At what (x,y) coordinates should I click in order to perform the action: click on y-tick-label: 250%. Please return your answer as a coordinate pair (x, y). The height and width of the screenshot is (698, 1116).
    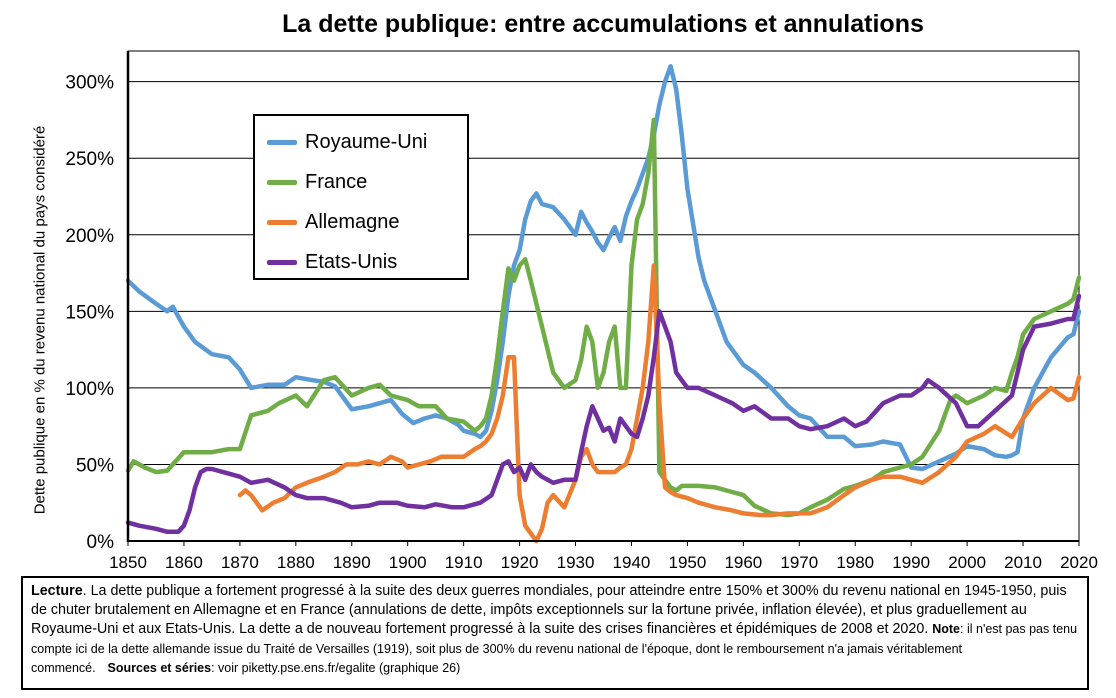
    Looking at the image, I should click on (89, 159).